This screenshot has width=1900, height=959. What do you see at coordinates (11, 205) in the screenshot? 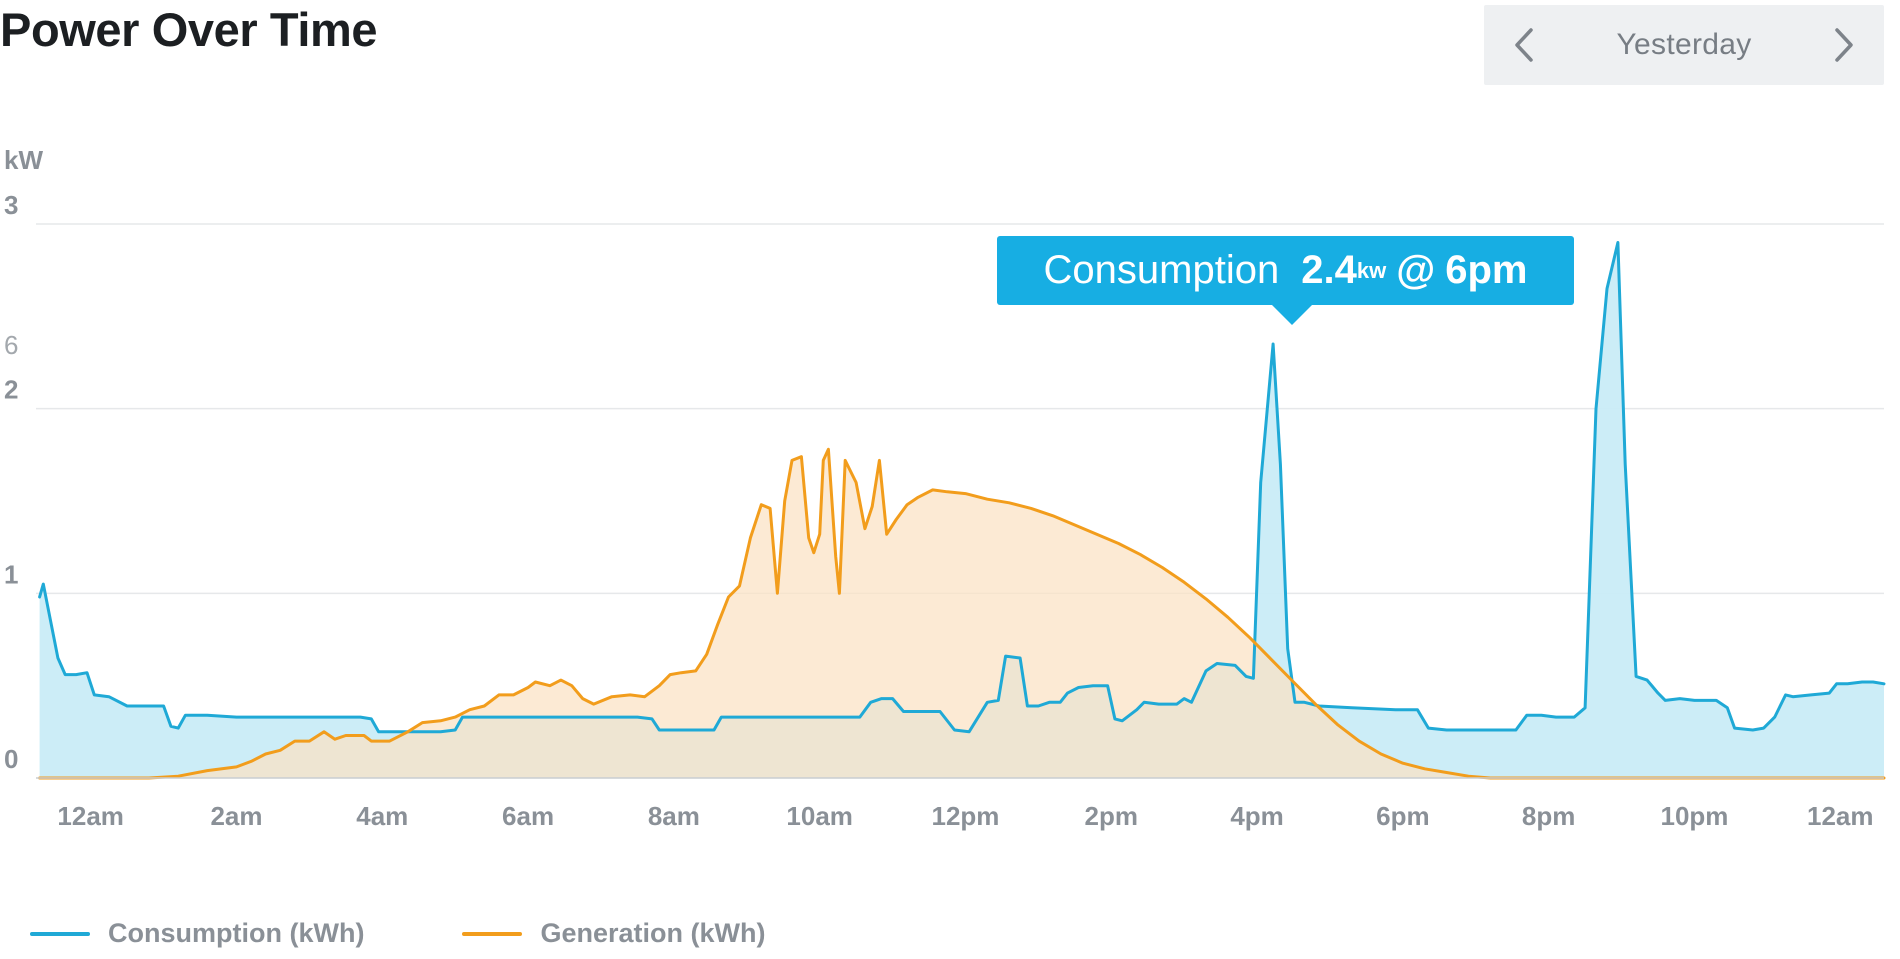
I see `y-tick-label-3: 3` at bounding box center [11, 205].